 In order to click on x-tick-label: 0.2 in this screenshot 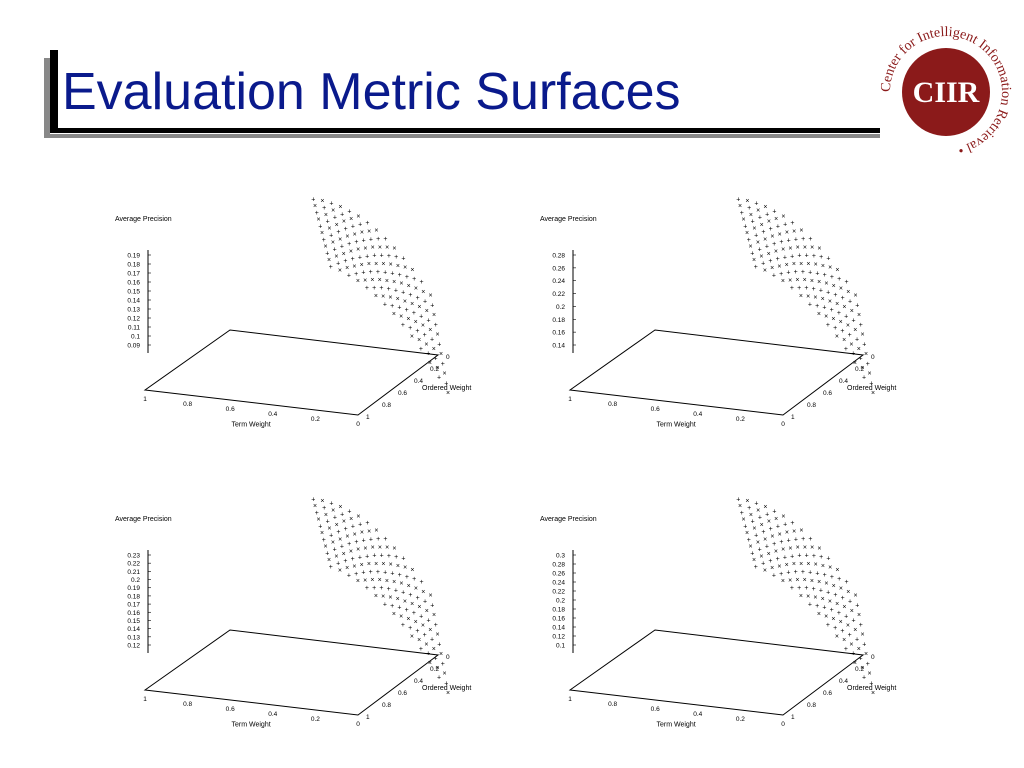, I will do `click(740, 719)`.